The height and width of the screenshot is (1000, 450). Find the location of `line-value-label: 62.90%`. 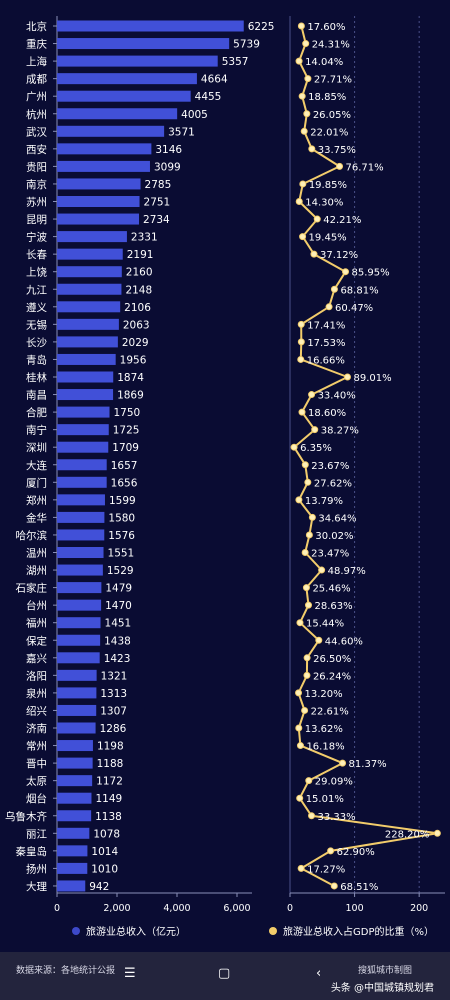

line-value-label: 62.90% is located at coordinates (356, 852).